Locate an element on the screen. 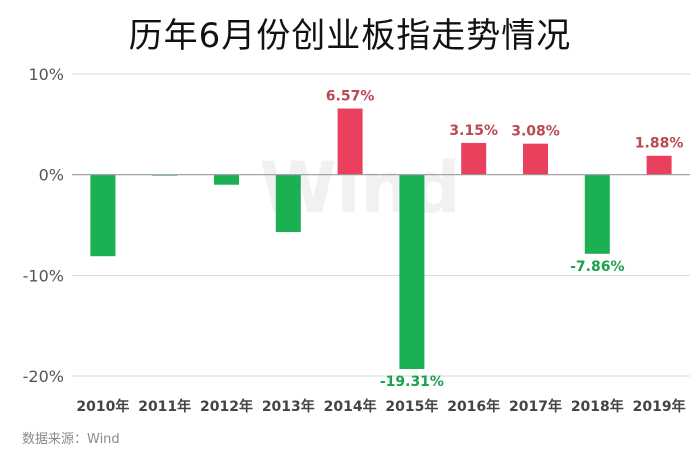  x-category-label: 2019年 is located at coordinates (659, 406).